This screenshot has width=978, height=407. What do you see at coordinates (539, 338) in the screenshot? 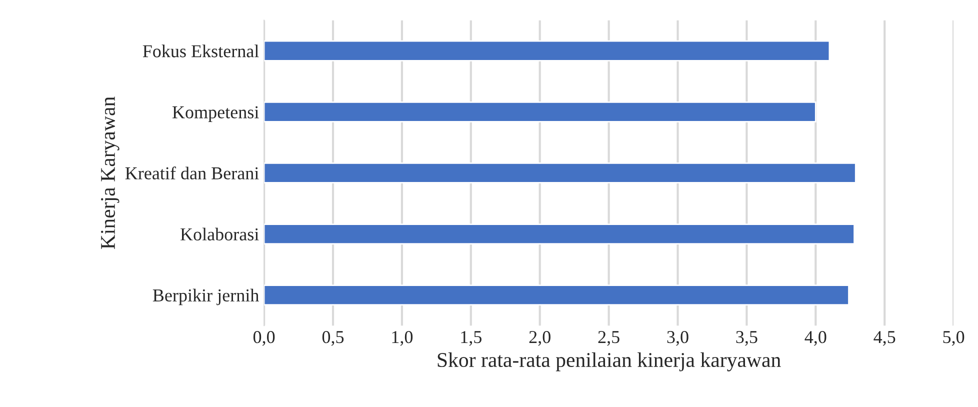
I see `x-tick-label: 2,0` at bounding box center [539, 338].